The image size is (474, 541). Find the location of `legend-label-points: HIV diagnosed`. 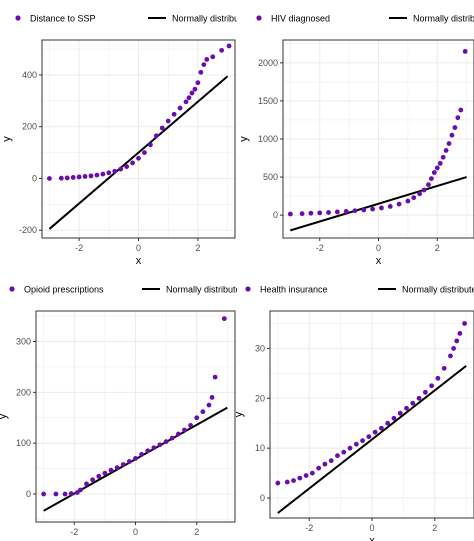

legend-label-points: HIV diagnosed is located at coordinates (300, 19).